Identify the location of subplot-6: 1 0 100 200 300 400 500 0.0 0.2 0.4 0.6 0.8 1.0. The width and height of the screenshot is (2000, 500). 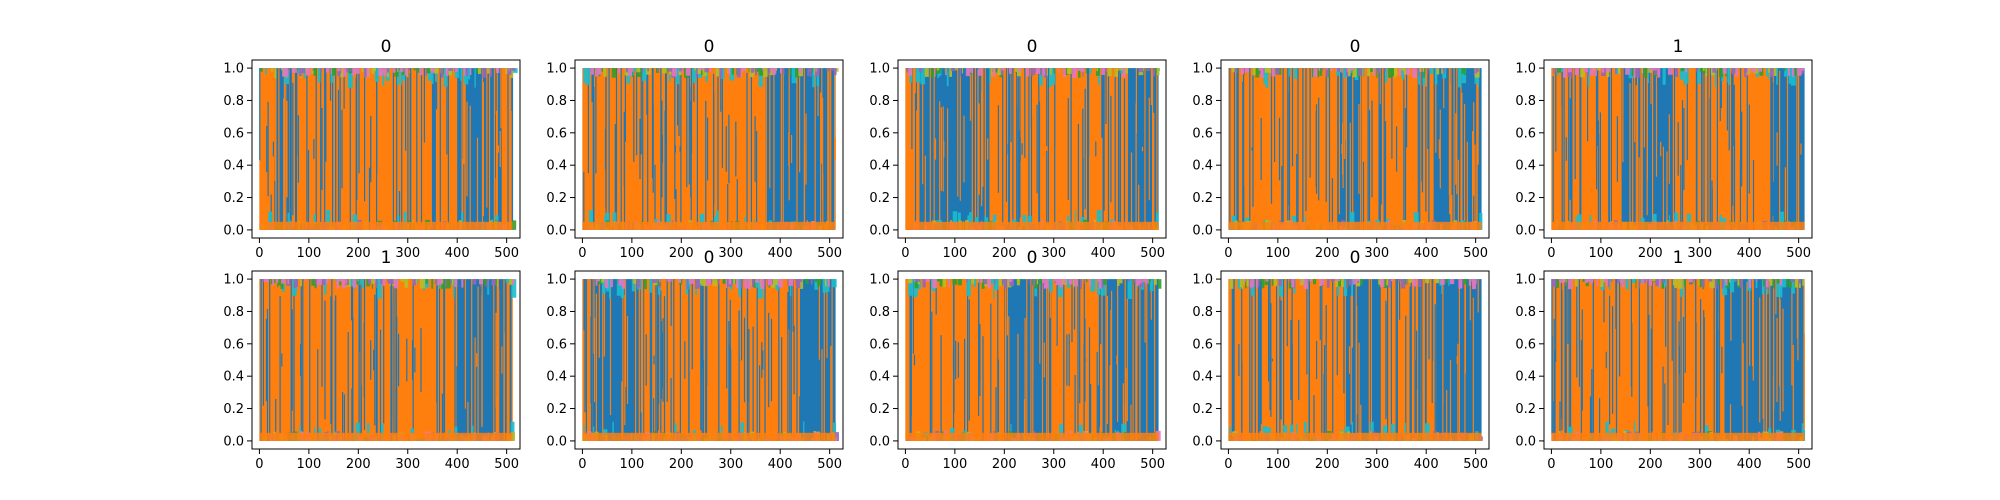
(372, 360).